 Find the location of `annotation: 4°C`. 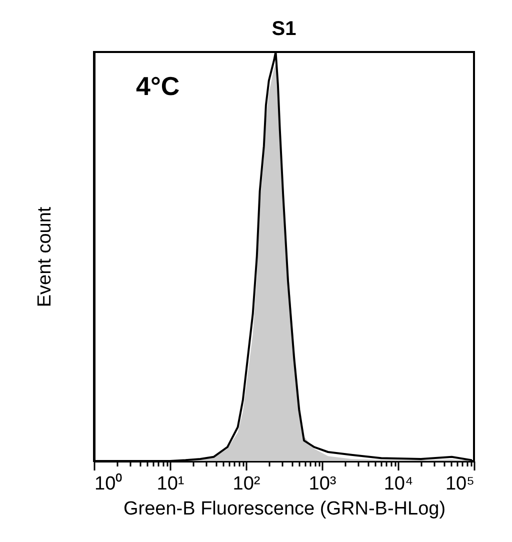

annotation: 4°C is located at coordinates (158, 86).